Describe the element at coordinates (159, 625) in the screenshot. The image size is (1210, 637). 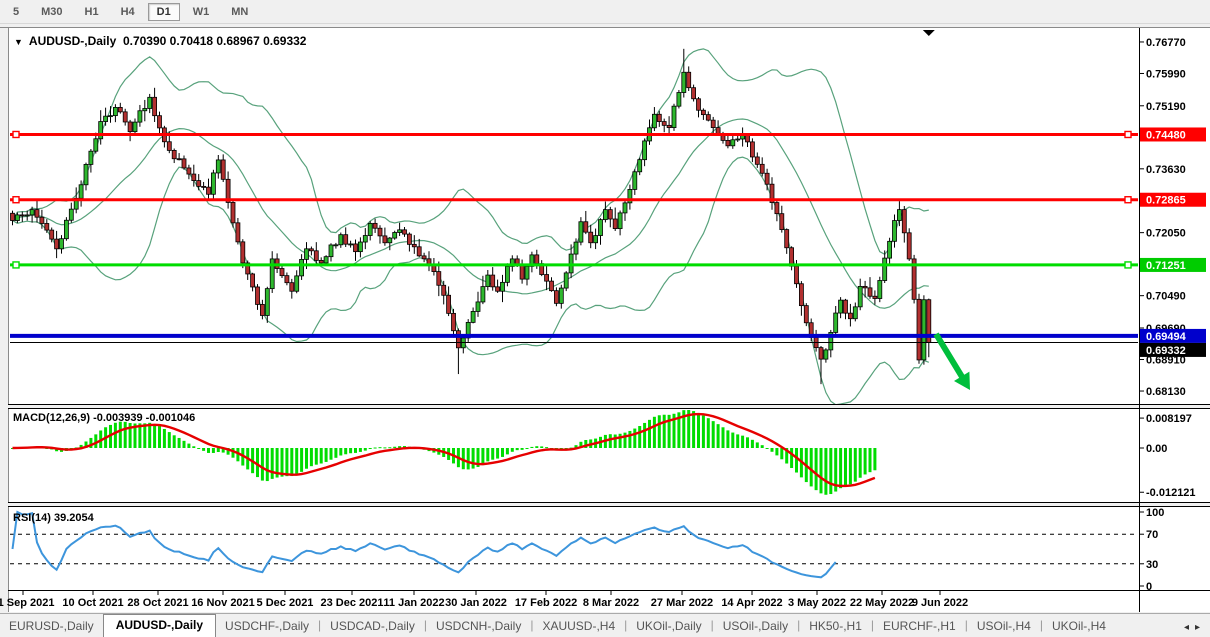
I see `symbol-tab-audusd-daily: AUDUSD-,Daily` at that location.